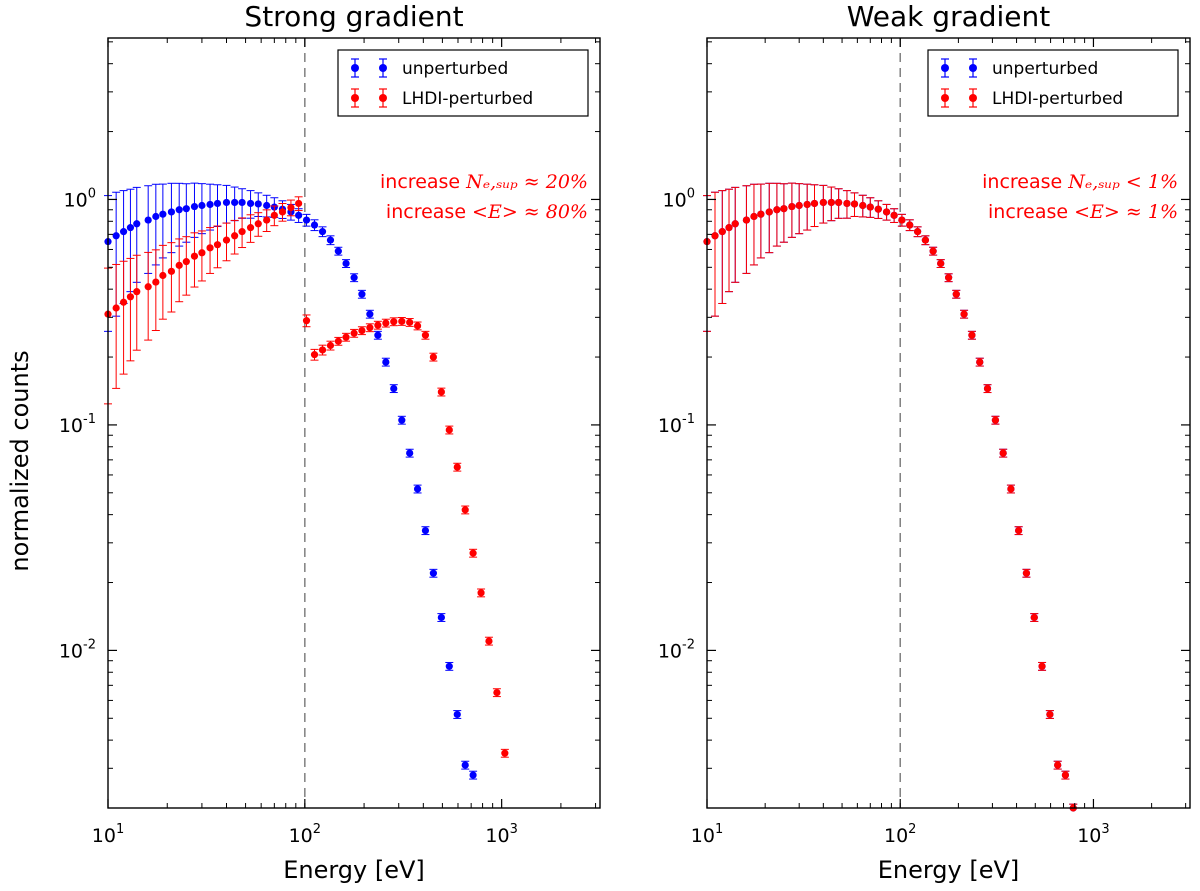  Describe the element at coordinates (676, 424) in the screenshot. I see `y-tick-label: 10-1` at that location.